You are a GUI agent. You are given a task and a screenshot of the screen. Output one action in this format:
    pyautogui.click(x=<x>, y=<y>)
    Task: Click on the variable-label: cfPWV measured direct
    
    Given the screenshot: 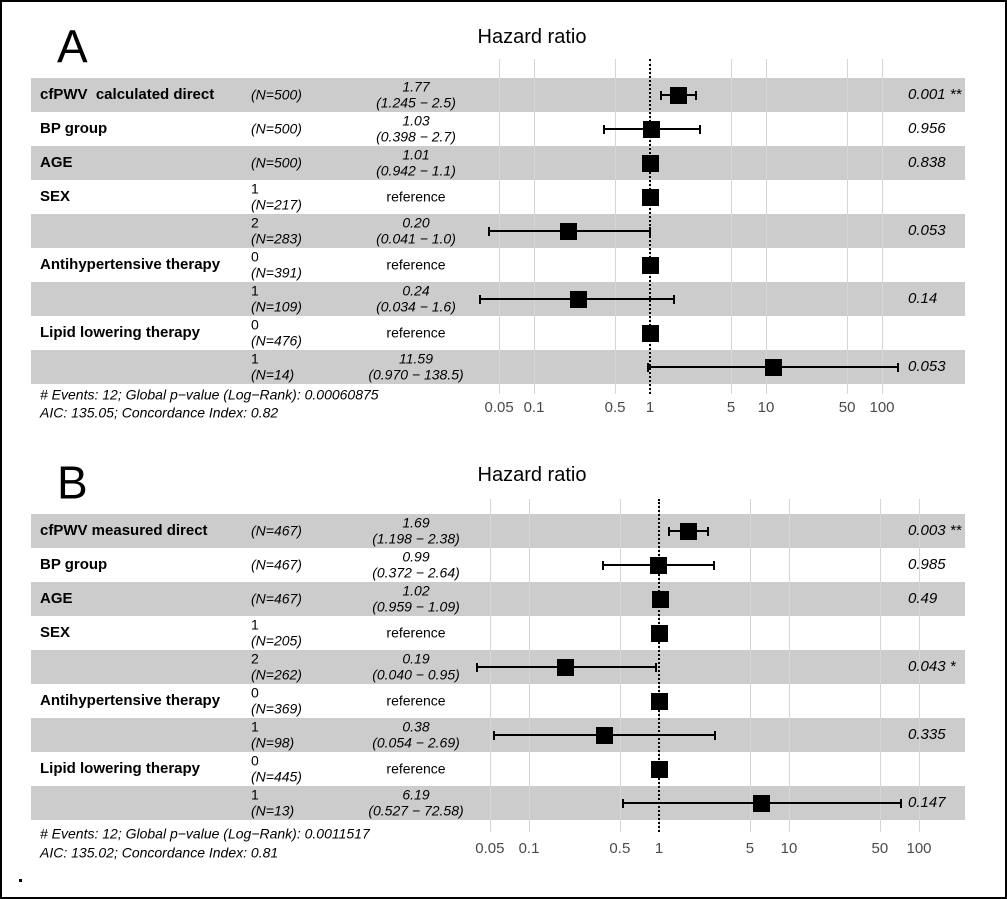 What is the action you would take?
    pyautogui.click(x=124, y=530)
    